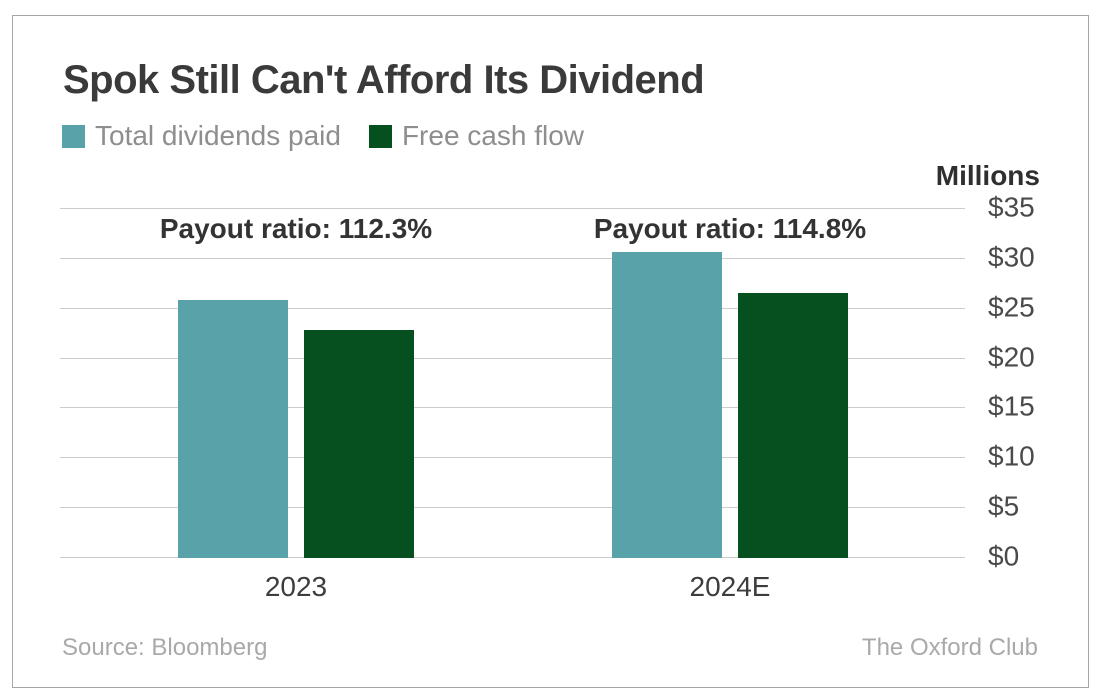 This screenshot has height=700, width=1100. What do you see at coordinates (218, 135) in the screenshot?
I see `legend-label: Total dividends paid` at bounding box center [218, 135].